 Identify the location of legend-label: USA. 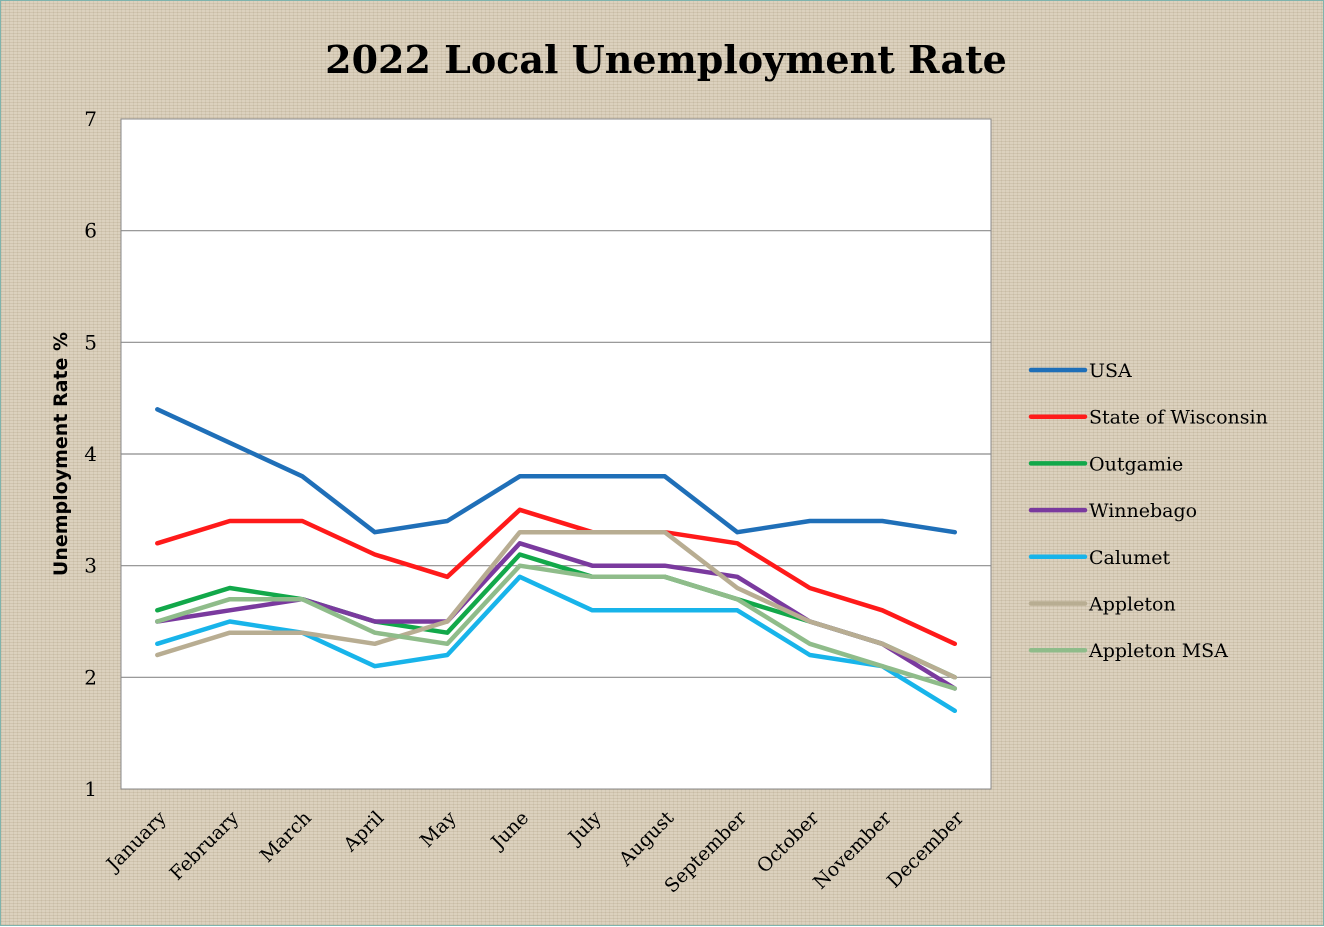
(1110, 371).